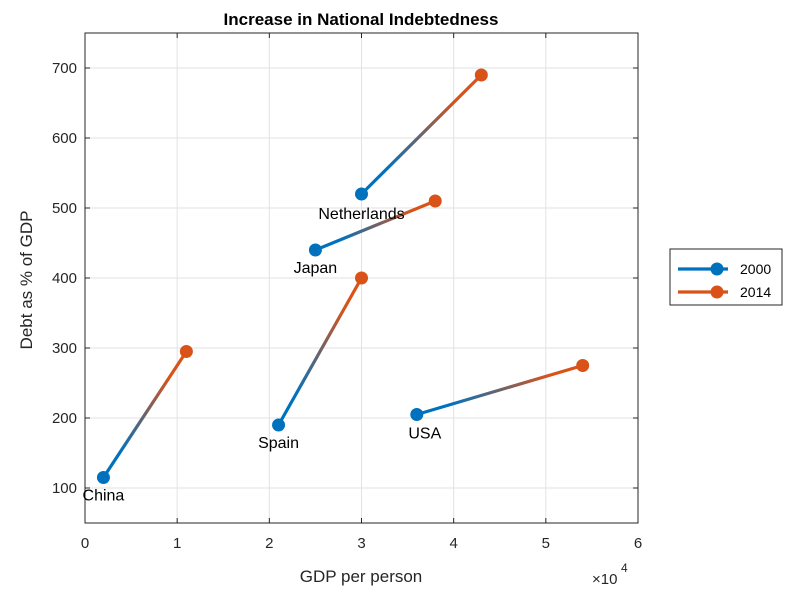 The height and width of the screenshot is (594, 796). Describe the element at coordinates (604, 579) in the screenshot. I see `x-exponent-base: ×10` at that location.